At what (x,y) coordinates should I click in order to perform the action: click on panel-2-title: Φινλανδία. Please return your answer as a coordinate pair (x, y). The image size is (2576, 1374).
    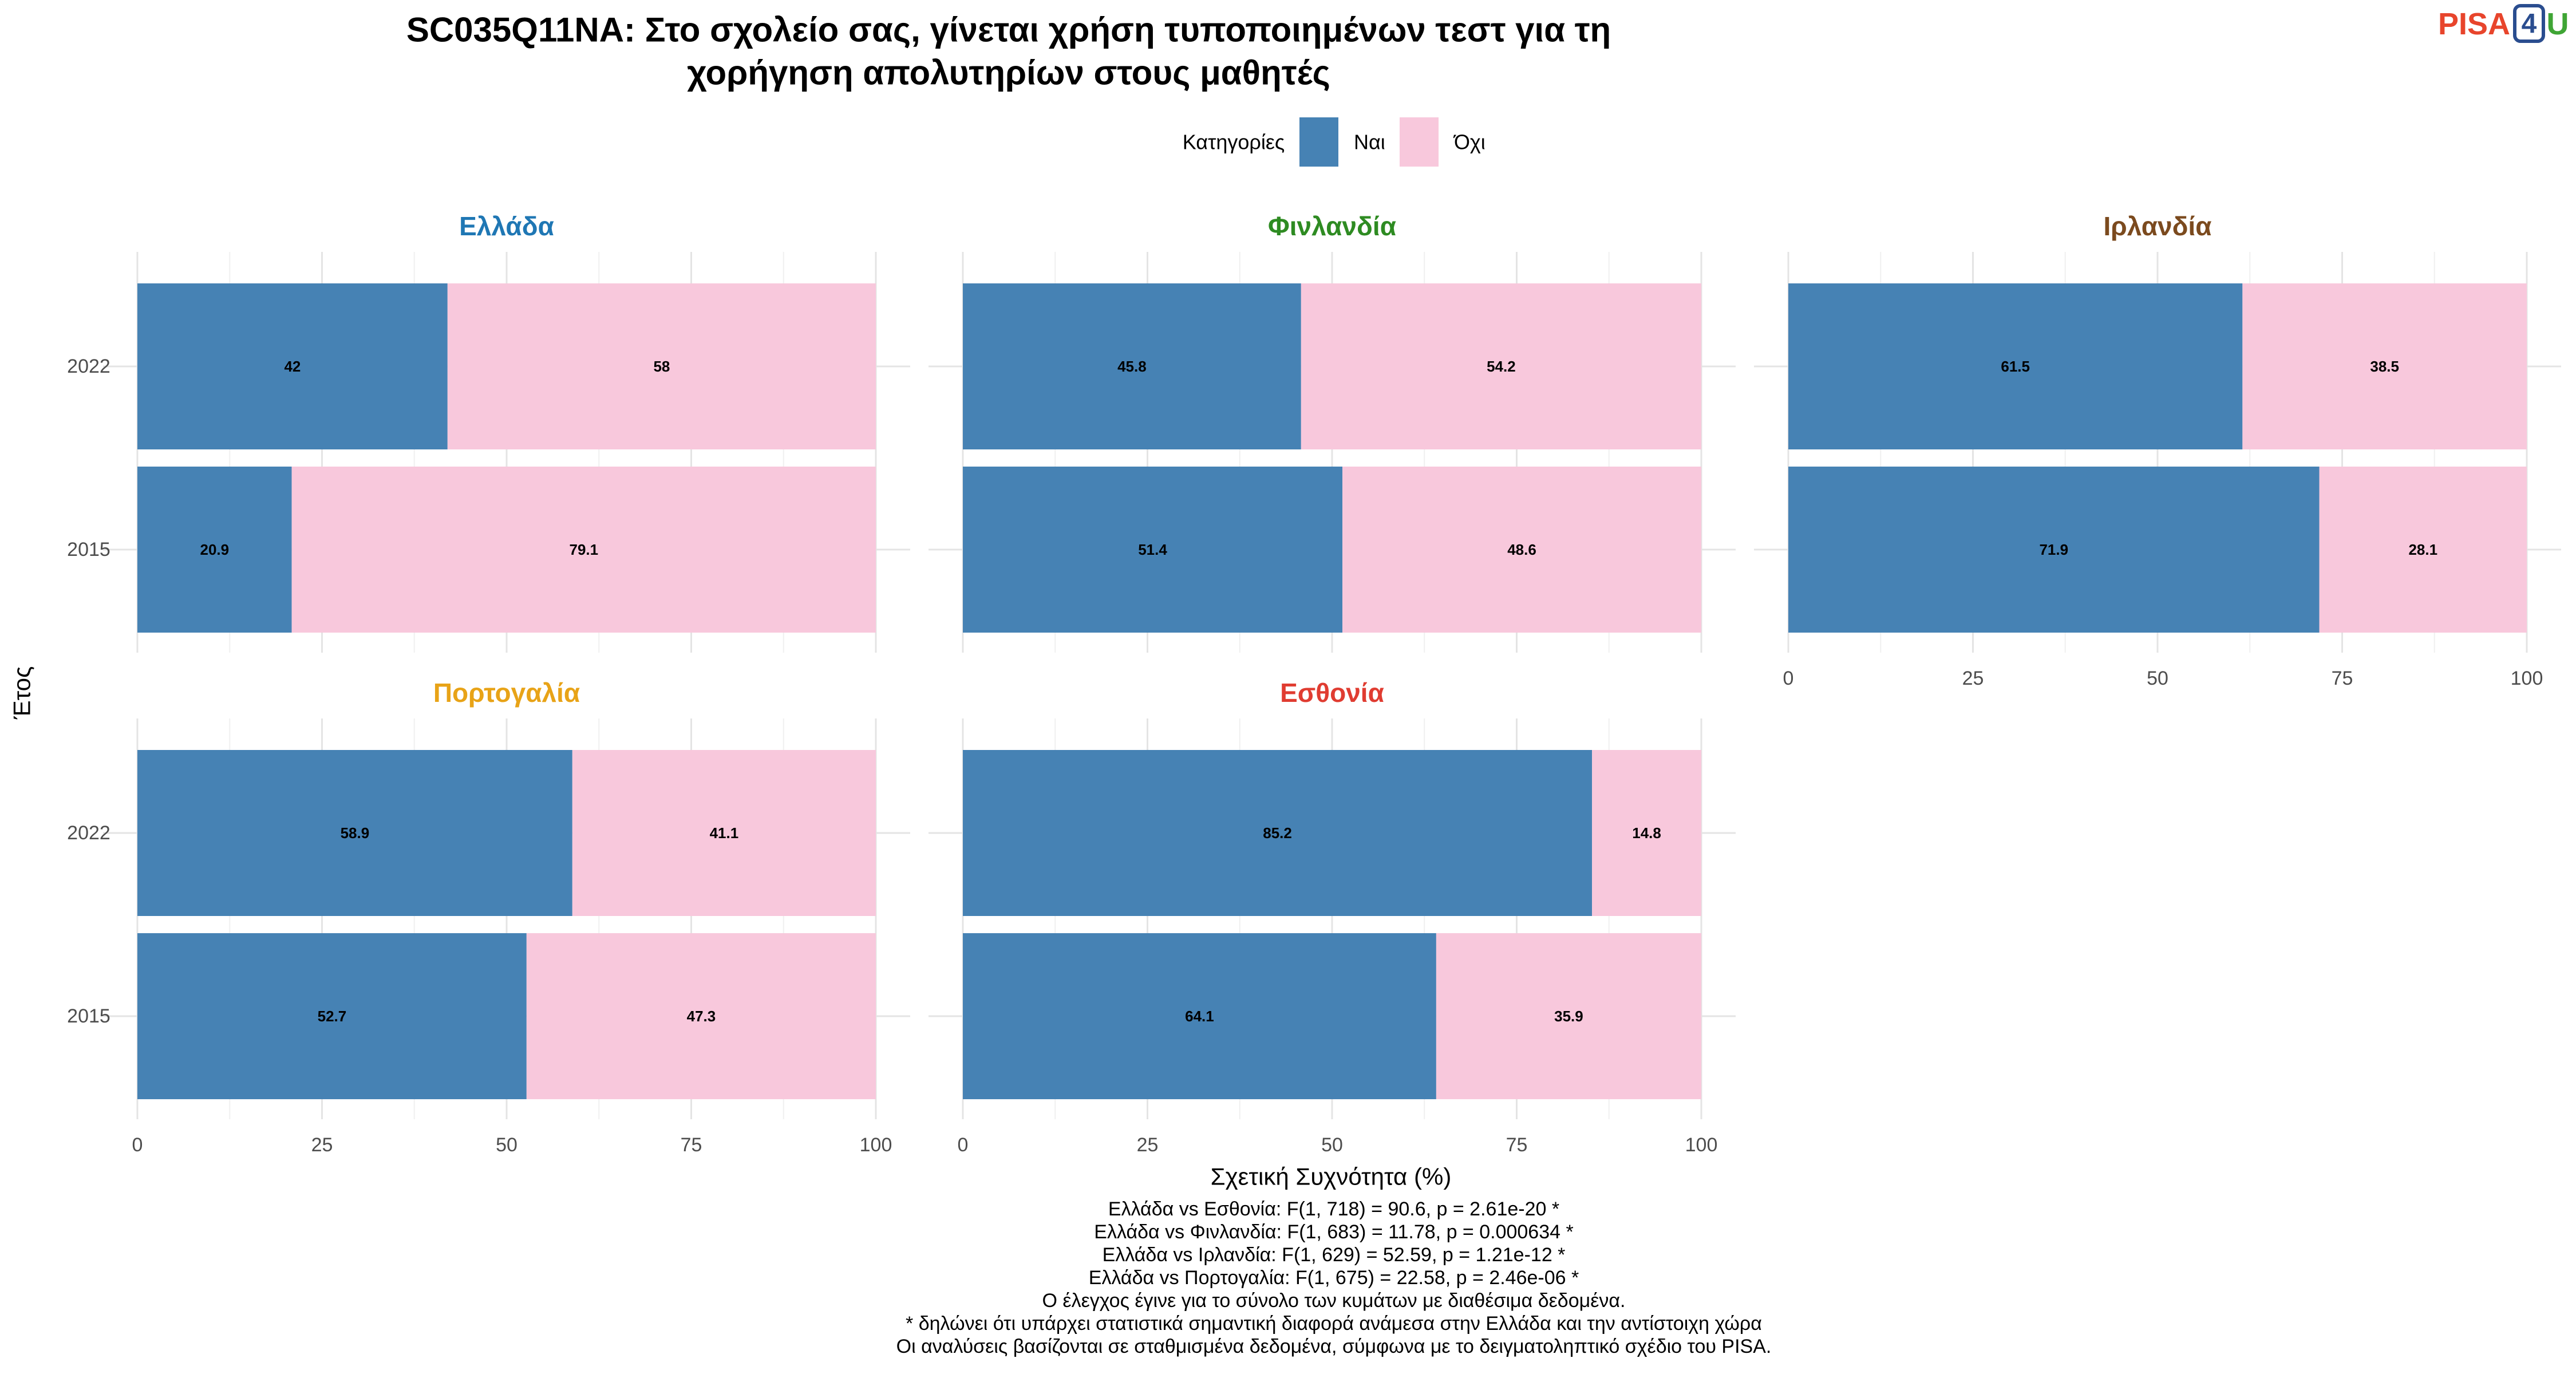
    Looking at the image, I should click on (1332, 226).